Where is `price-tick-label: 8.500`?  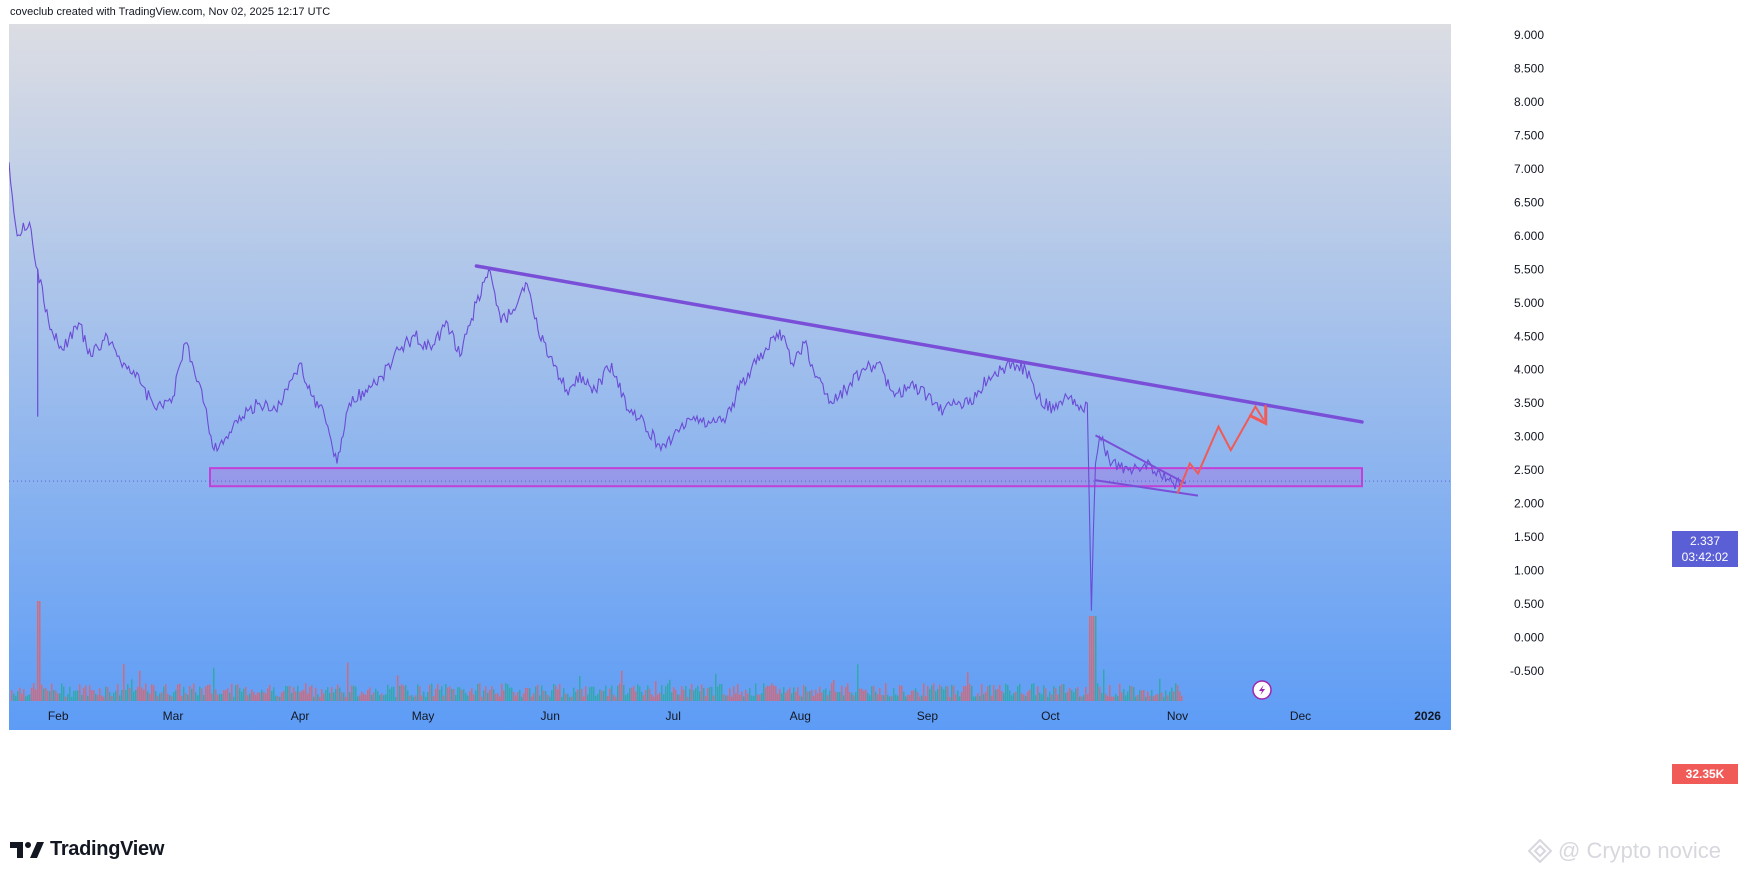
price-tick-label: 8.500 is located at coordinates (1529, 68).